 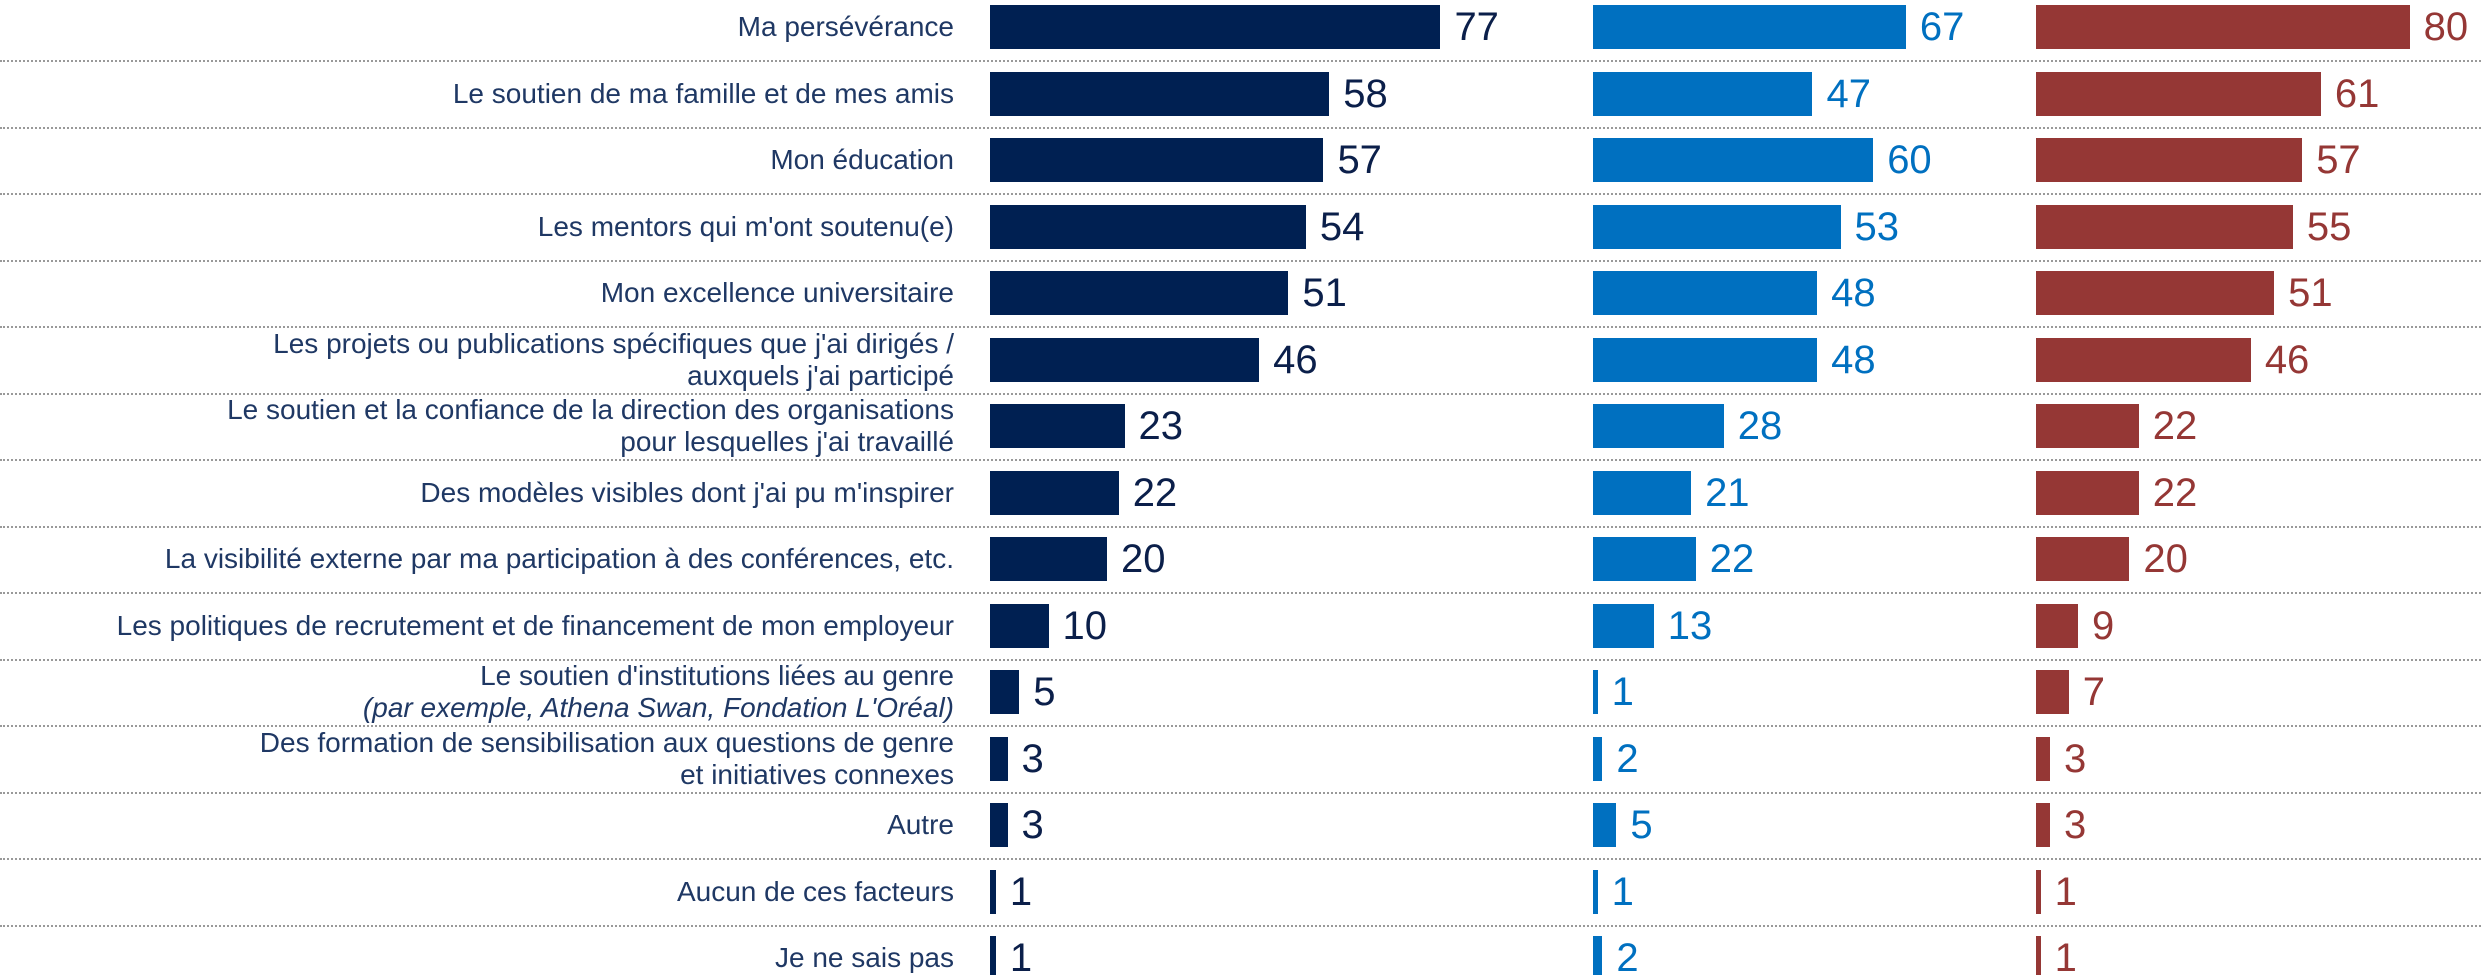 What do you see at coordinates (2357, 93) in the screenshot?
I see `value-label: 61` at bounding box center [2357, 93].